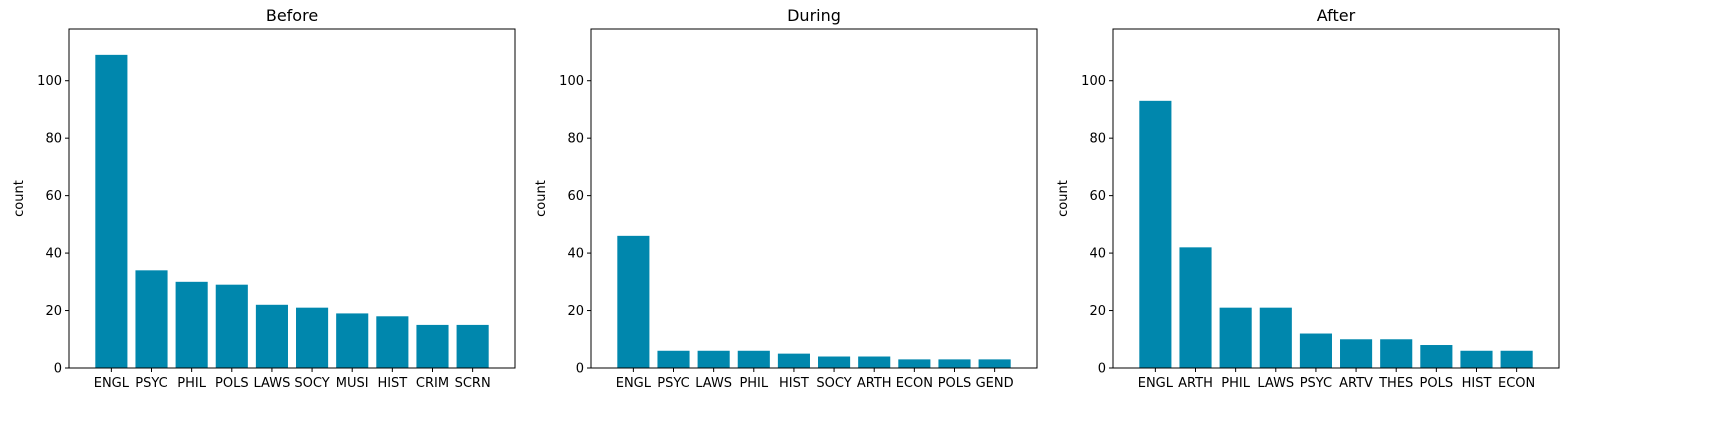 The height and width of the screenshot is (435, 1713). Describe the element at coordinates (1336, 15) in the screenshot. I see `chart-title: After` at that location.